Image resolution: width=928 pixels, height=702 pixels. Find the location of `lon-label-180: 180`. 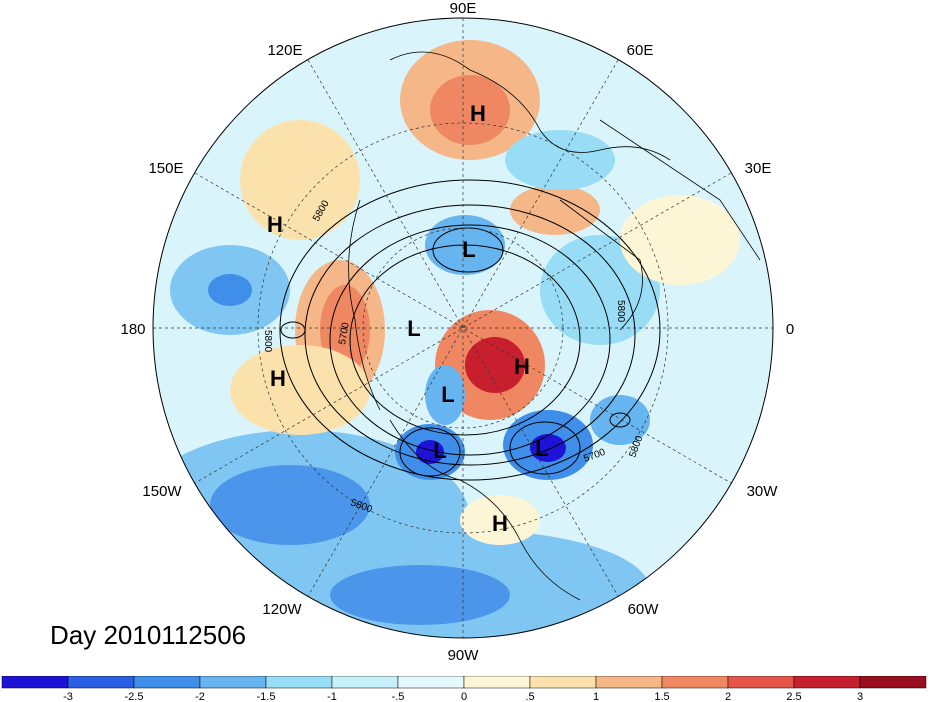

lon-label-180: 180 is located at coordinates (132, 329).